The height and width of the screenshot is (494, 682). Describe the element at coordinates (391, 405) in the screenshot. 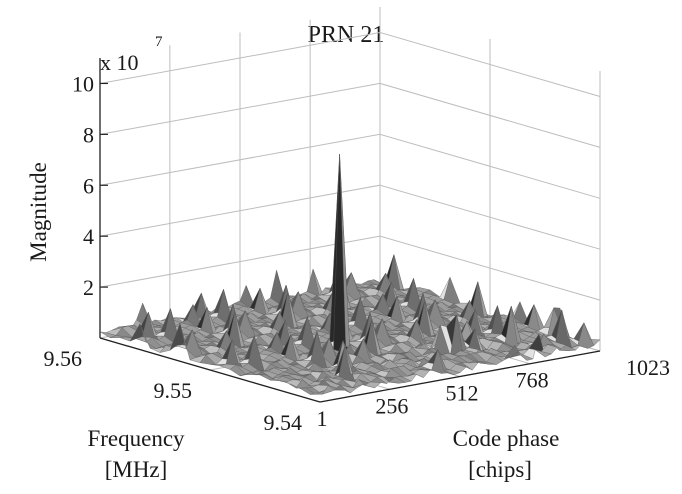

I see `x-tick-label-1: 256` at that location.